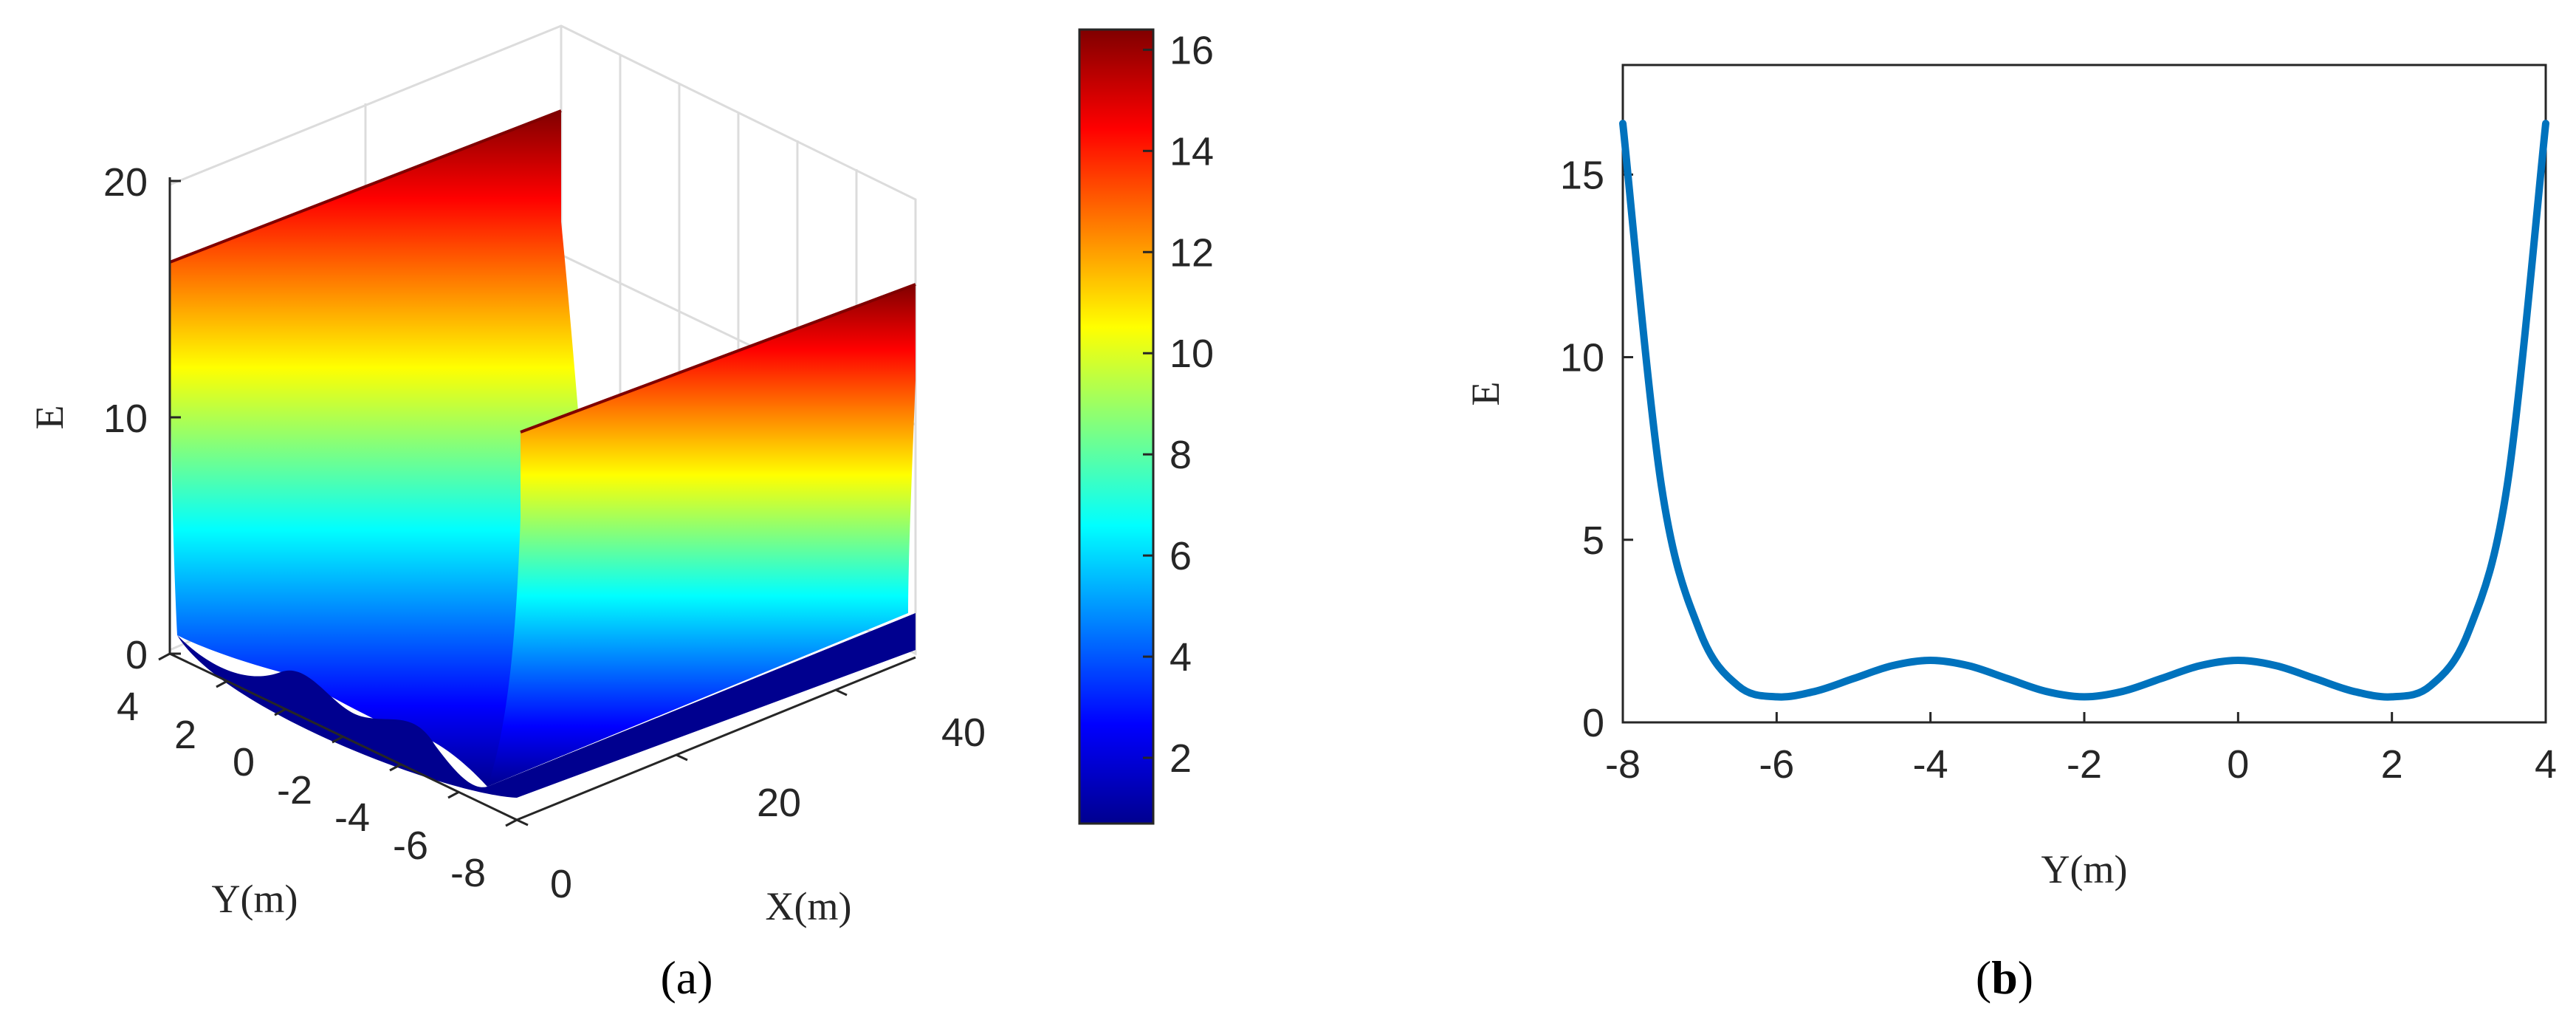 This screenshot has height=1023, width=2576. What do you see at coordinates (1116, 426) in the screenshot?
I see `colorbar-gradient` at bounding box center [1116, 426].